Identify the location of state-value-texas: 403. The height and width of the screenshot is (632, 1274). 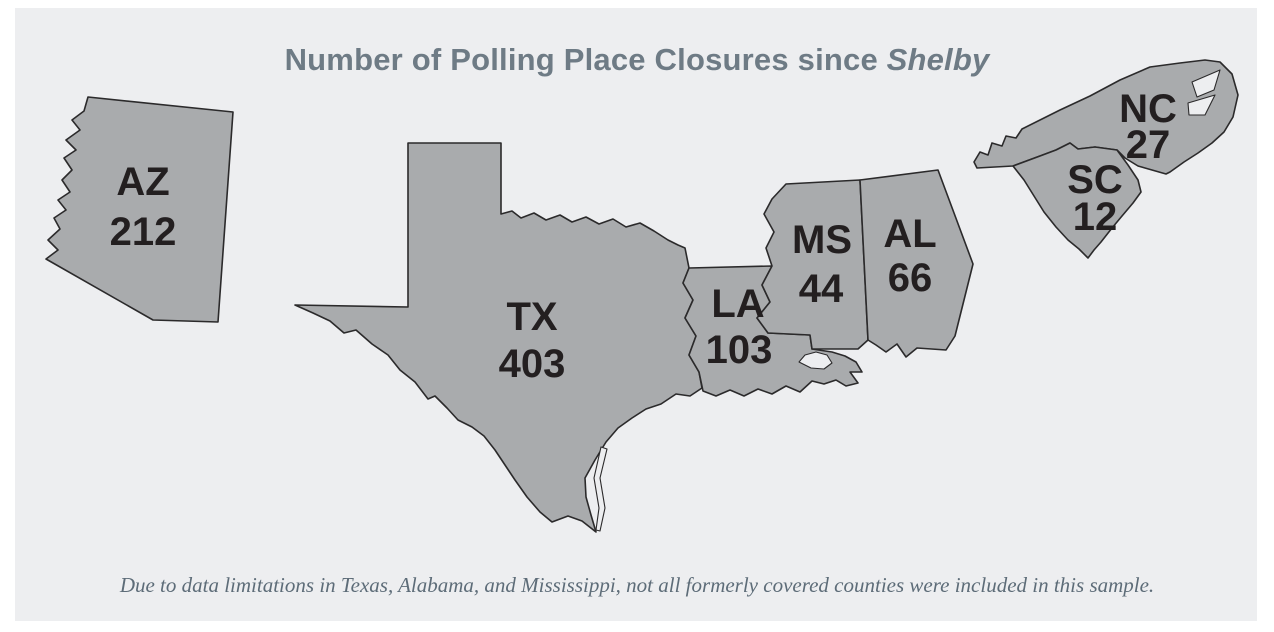
(532, 364).